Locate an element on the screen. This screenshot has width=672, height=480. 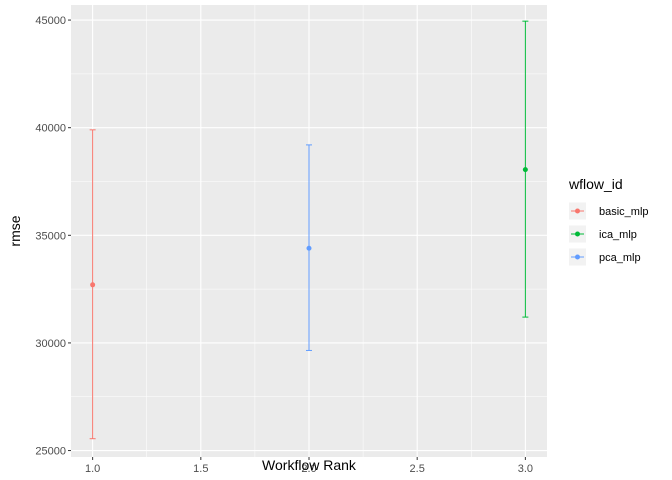
point-ica_mlp is located at coordinates (525, 170).